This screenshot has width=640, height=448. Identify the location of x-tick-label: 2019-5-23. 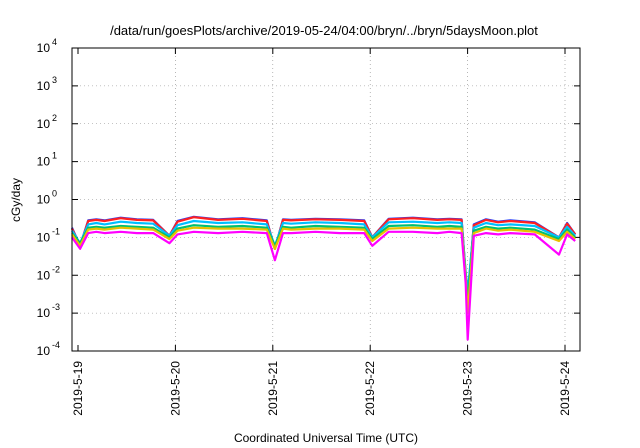
(468, 388).